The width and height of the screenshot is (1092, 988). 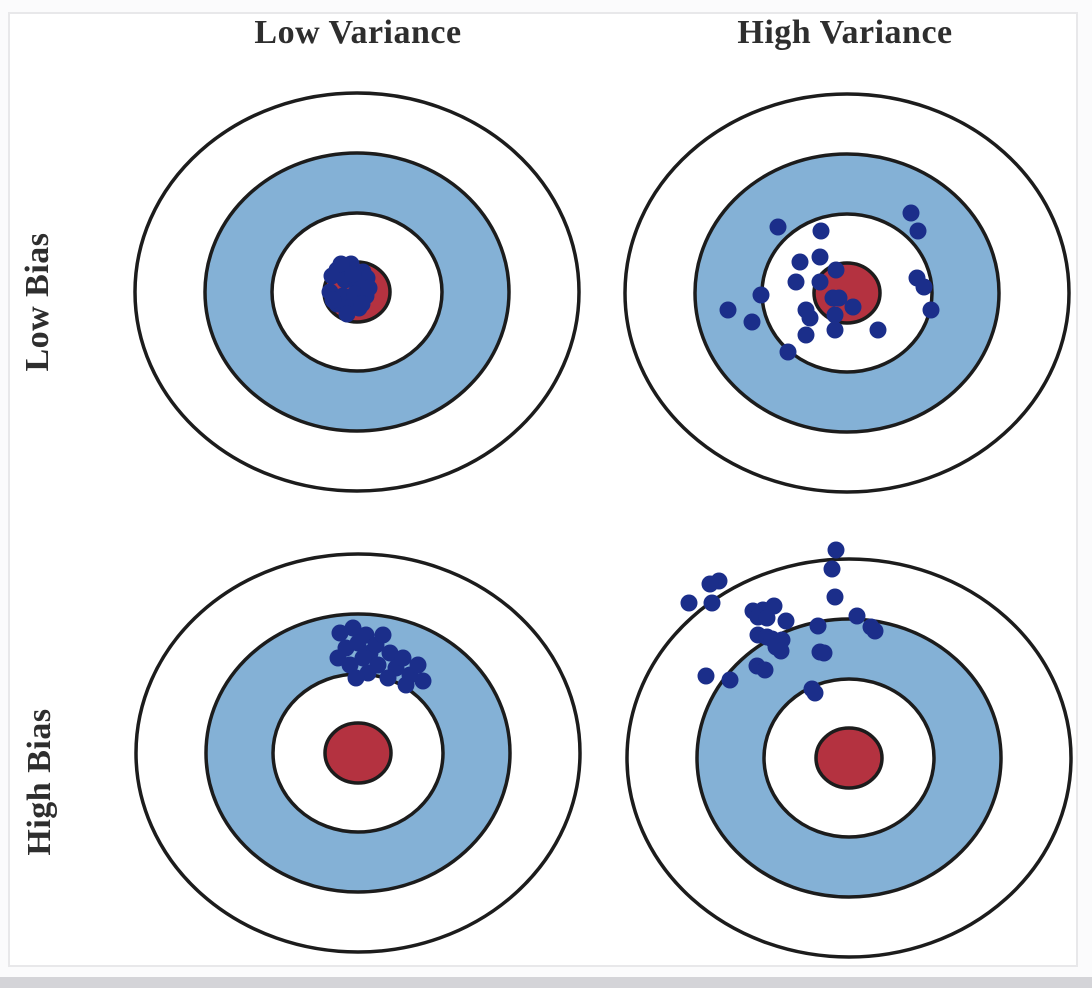 I want to click on row-header-high-bias: High Bias, so click(x=39, y=782).